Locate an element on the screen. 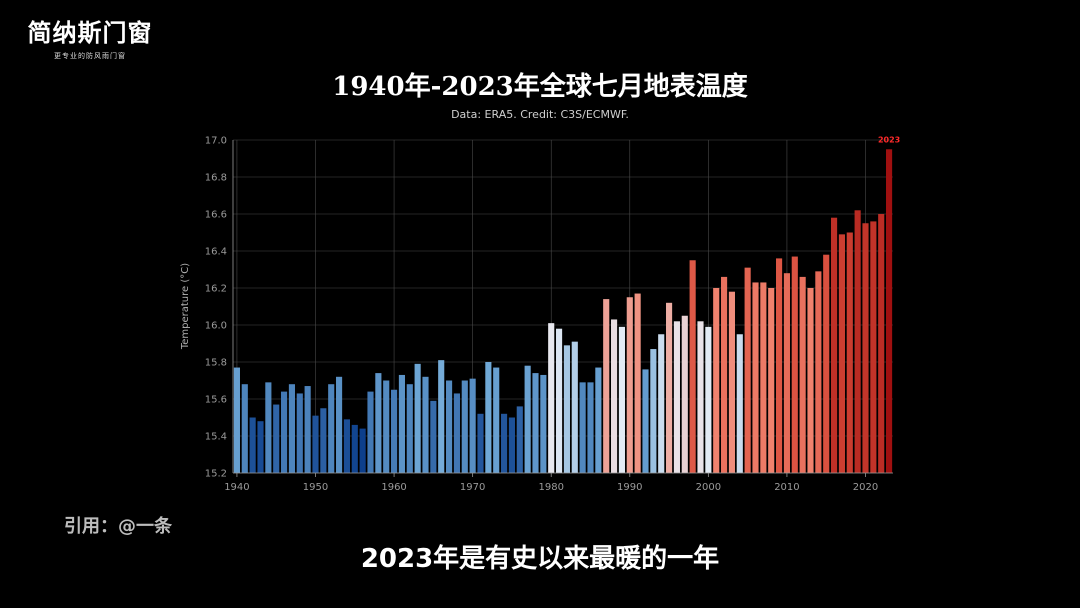  bar-1965 is located at coordinates (433, 436).